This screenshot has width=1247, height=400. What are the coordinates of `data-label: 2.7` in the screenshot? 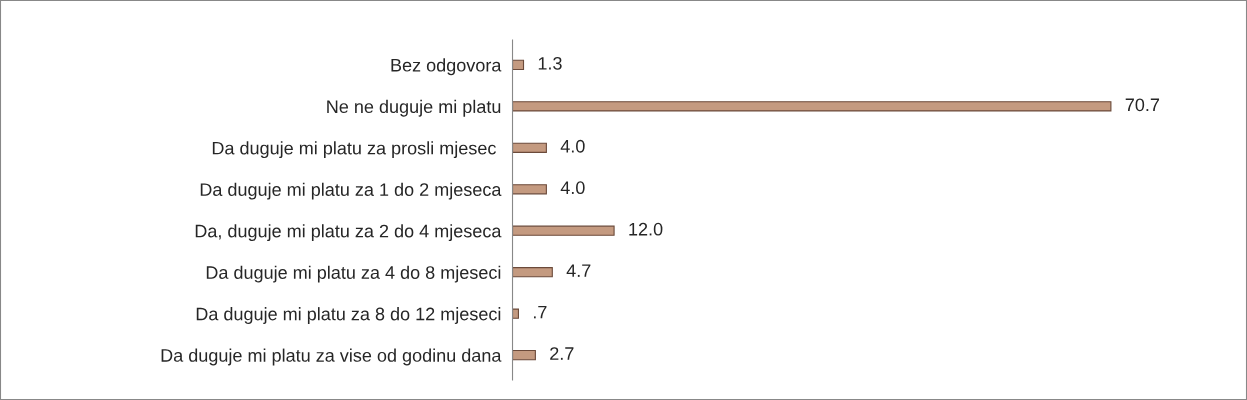 It's located at (562, 353).